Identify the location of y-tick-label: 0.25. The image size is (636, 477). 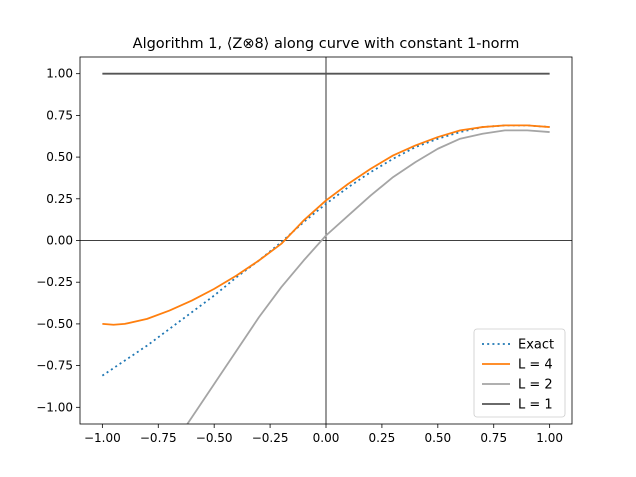
(59, 199).